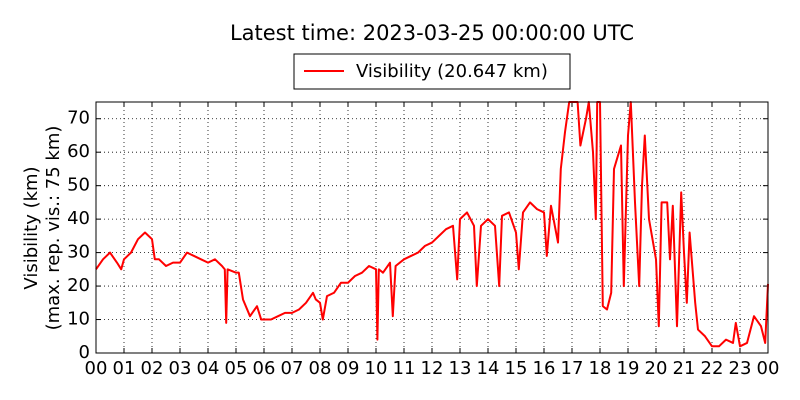 This screenshot has width=800, height=400. I want to click on x-tick-label: 20, so click(656, 368).